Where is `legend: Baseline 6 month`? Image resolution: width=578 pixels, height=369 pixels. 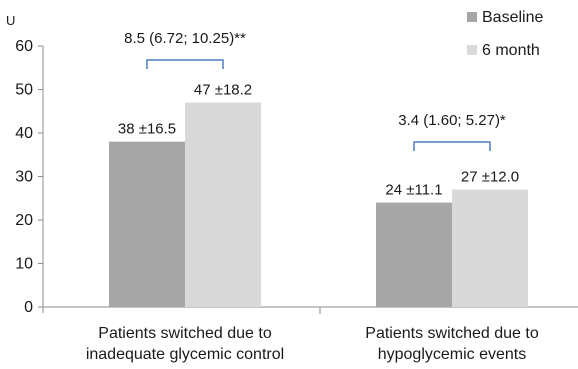 legend: Baseline 6 month is located at coordinates (505, 34).